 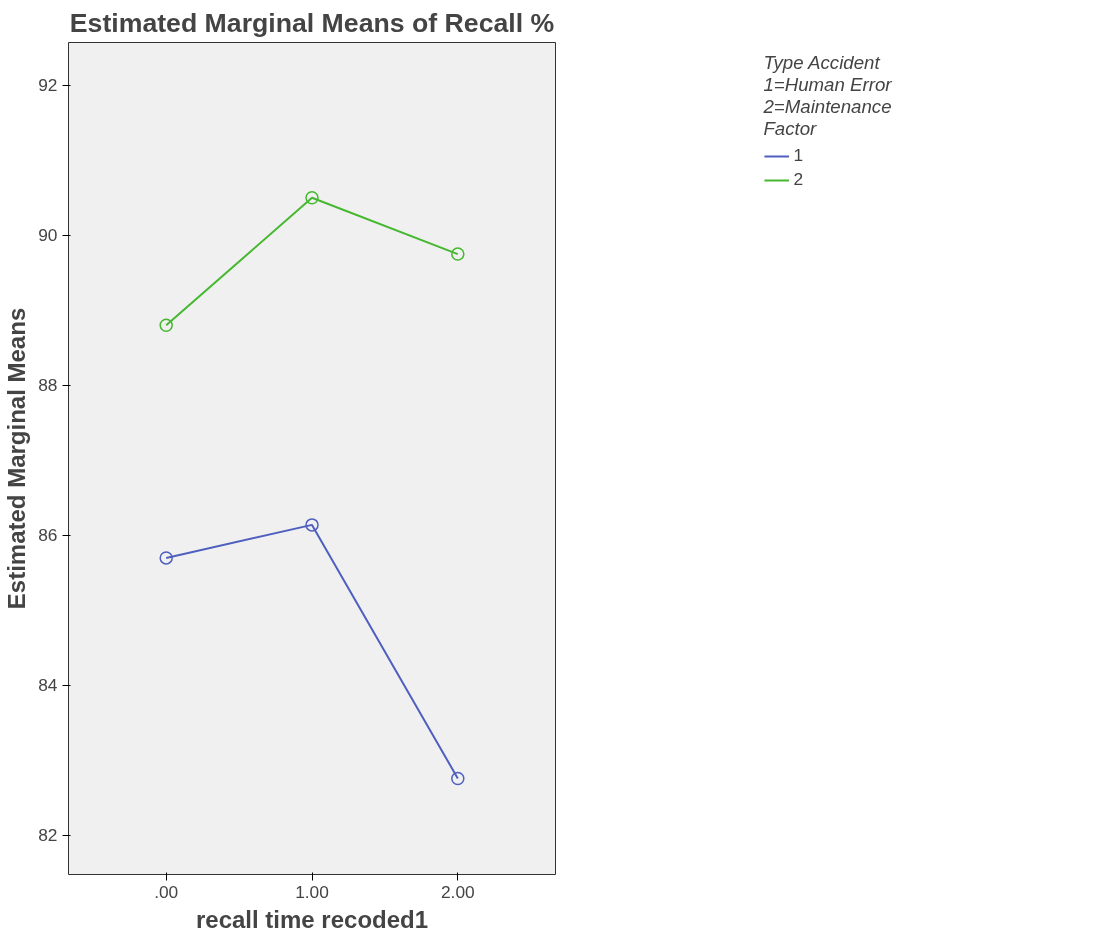 What do you see at coordinates (48, 85) in the screenshot?
I see `y-tick-label: 92` at bounding box center [48, 85].